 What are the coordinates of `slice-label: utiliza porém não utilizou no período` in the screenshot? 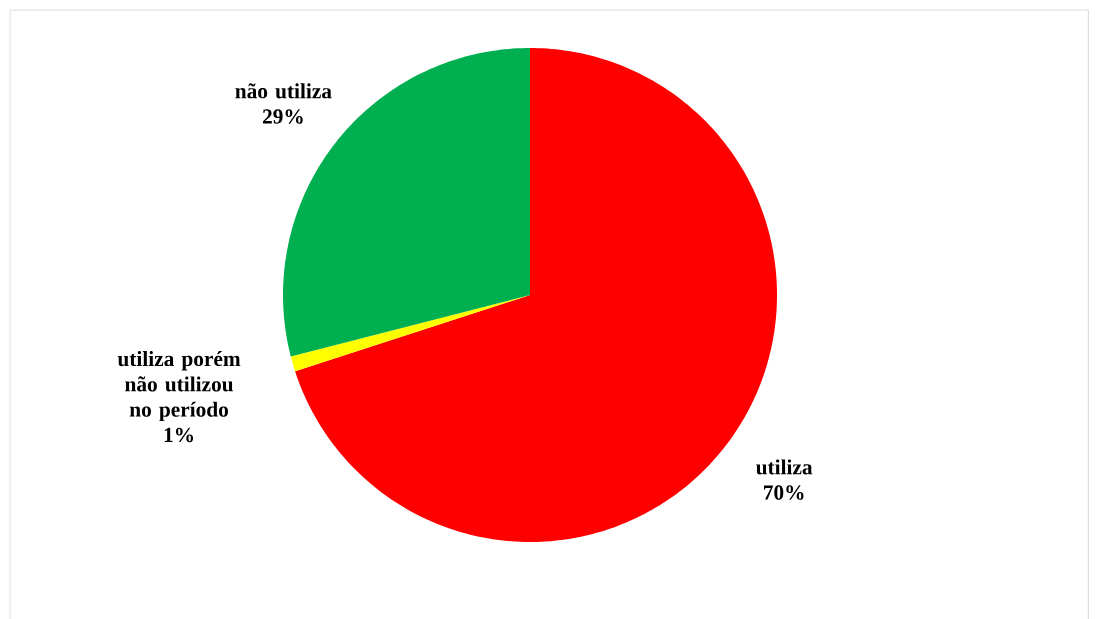 It's located at (179, 386).